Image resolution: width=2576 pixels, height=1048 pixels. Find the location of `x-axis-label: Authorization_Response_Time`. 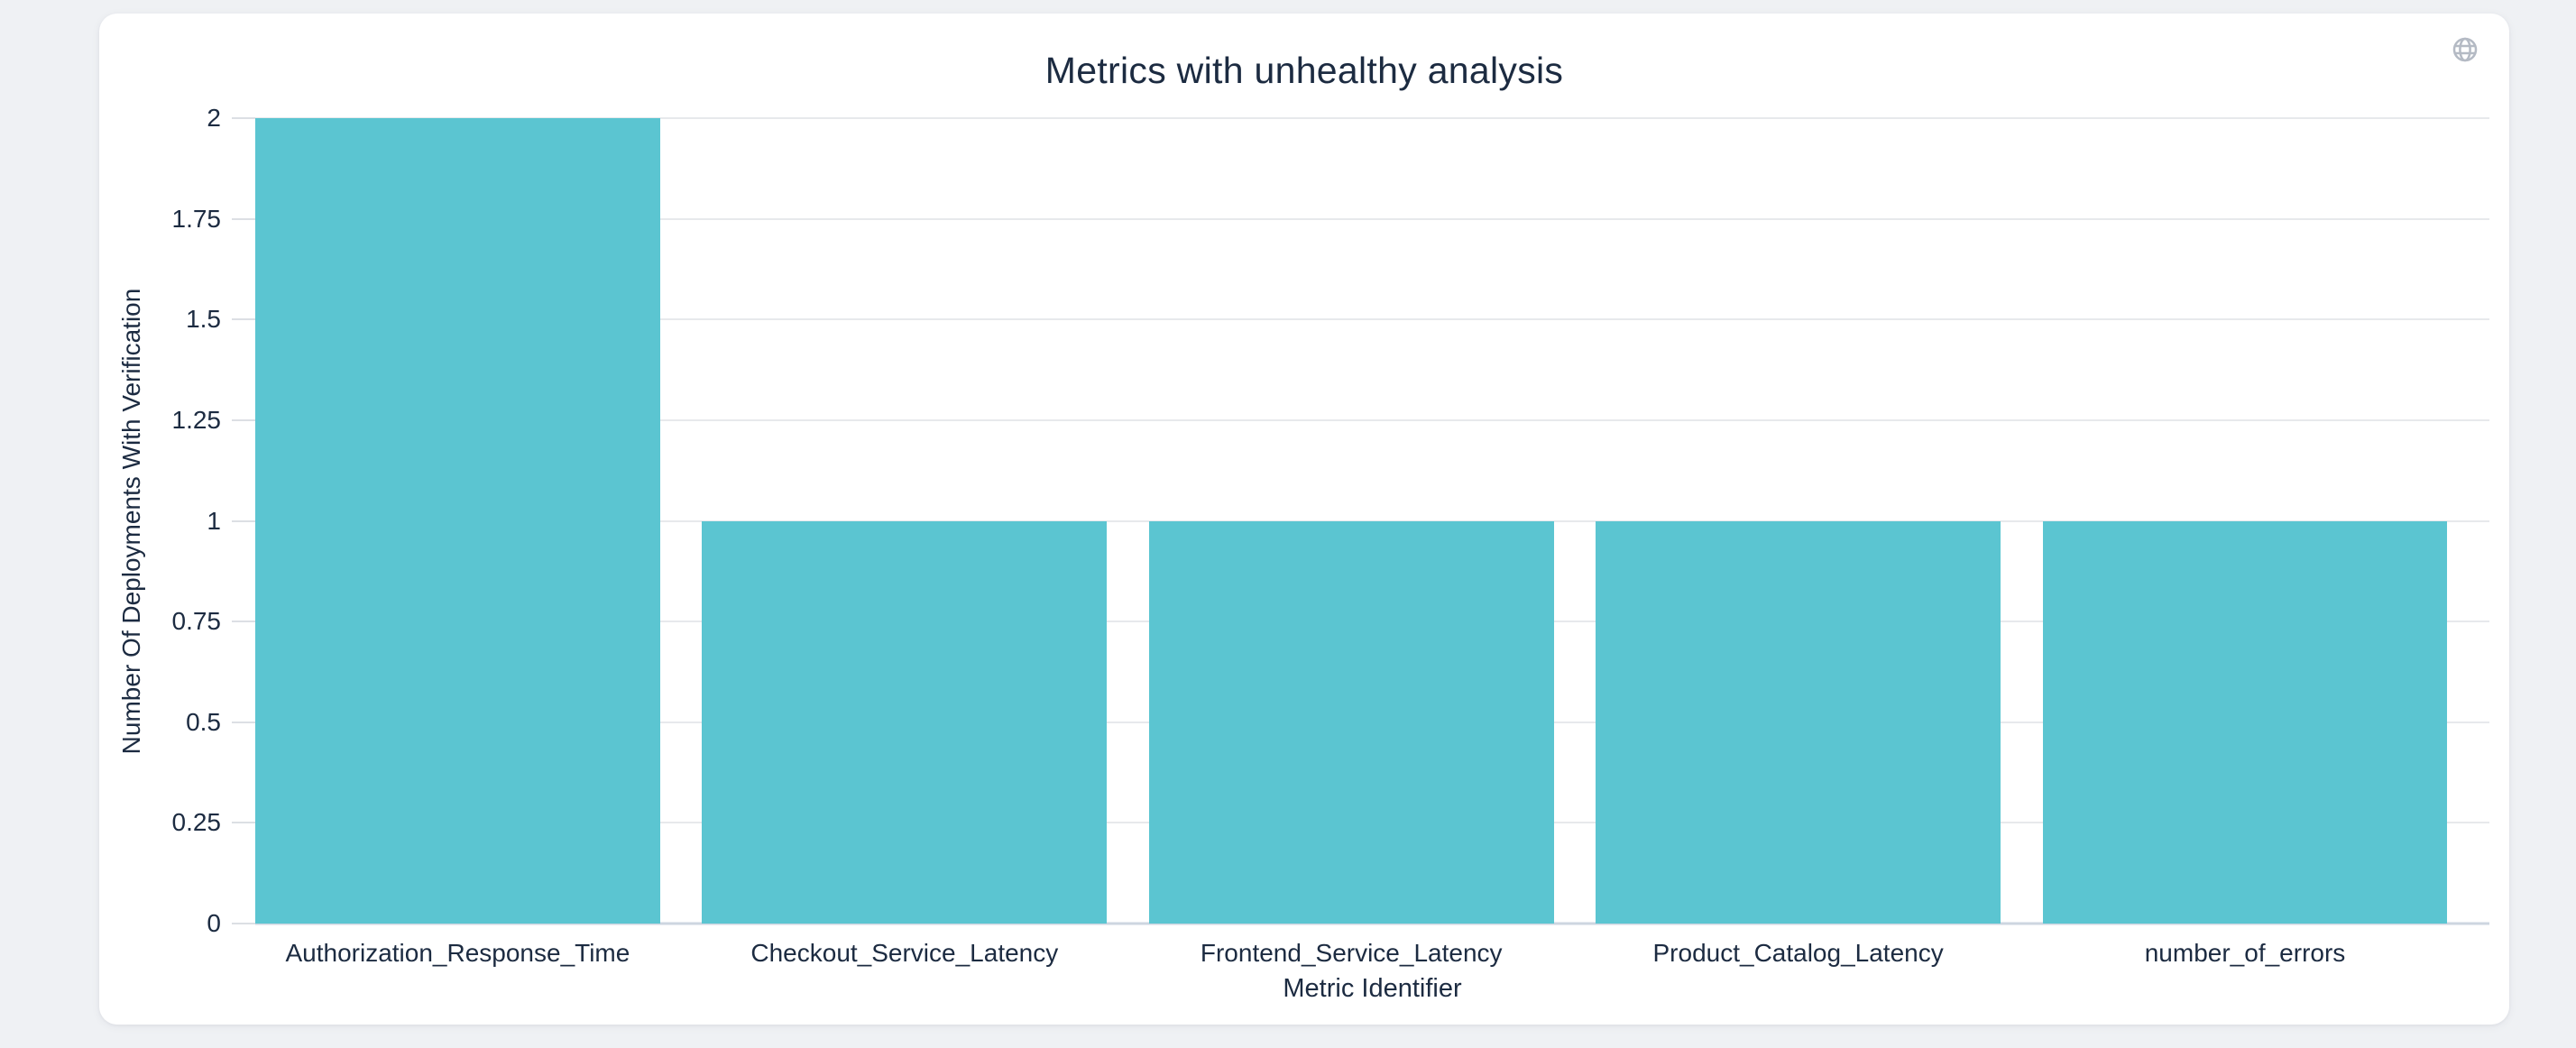

x-axis-label: Authorization_Response_Time is located at coordinates (458, 953).